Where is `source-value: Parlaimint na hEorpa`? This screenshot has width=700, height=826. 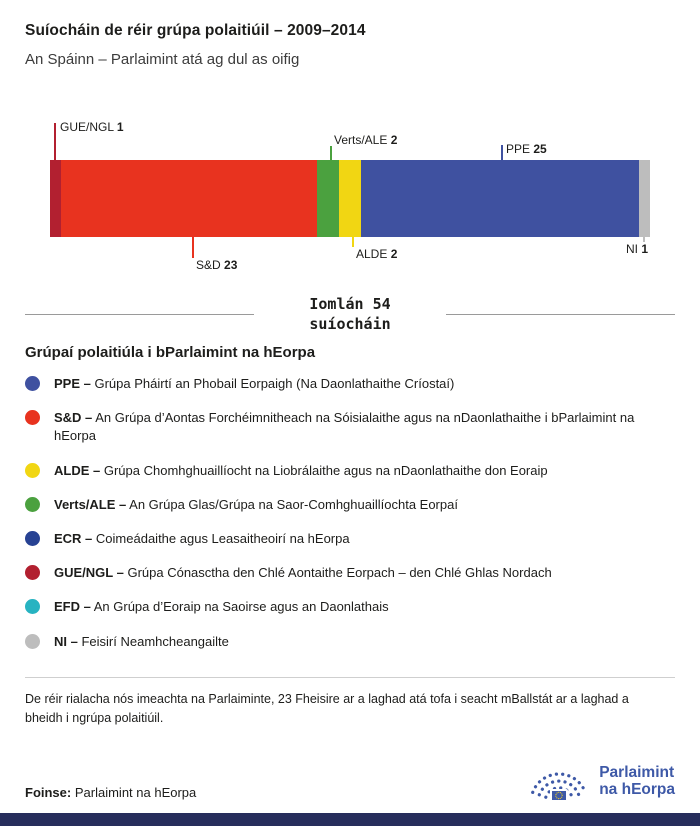 source-value: Parlaimint na hEorpa is located at coordinates (135, 792).